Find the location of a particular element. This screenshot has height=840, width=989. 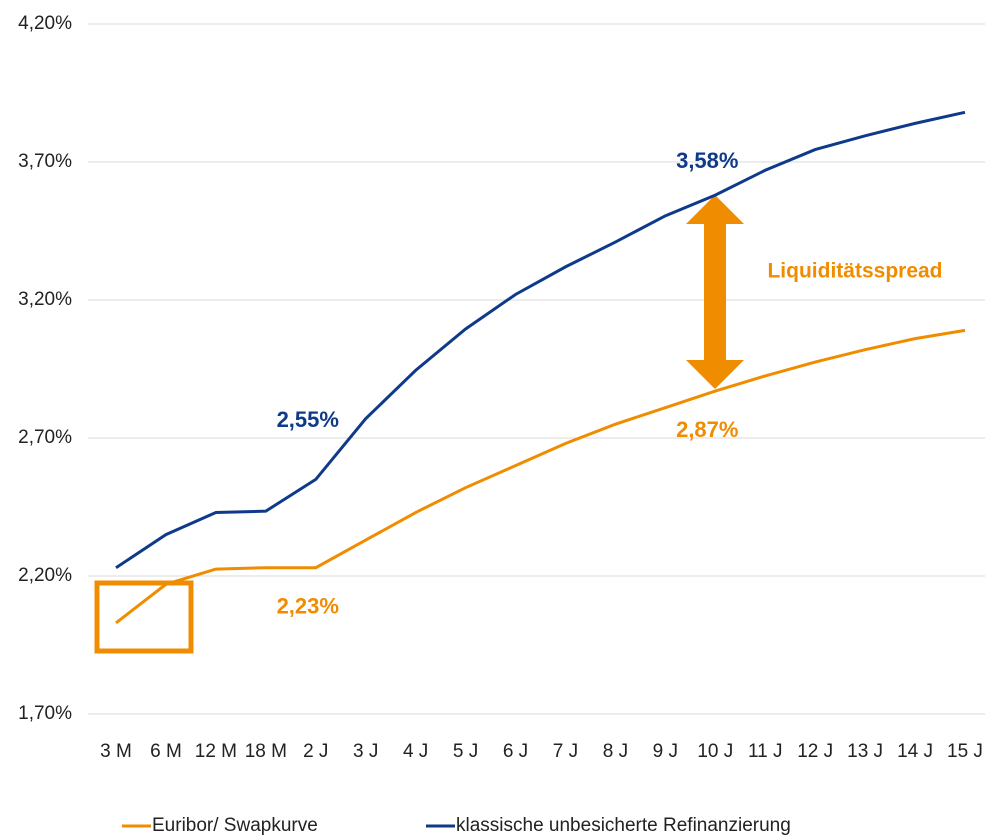

spread-arrow is located at coordinates (715, 292).